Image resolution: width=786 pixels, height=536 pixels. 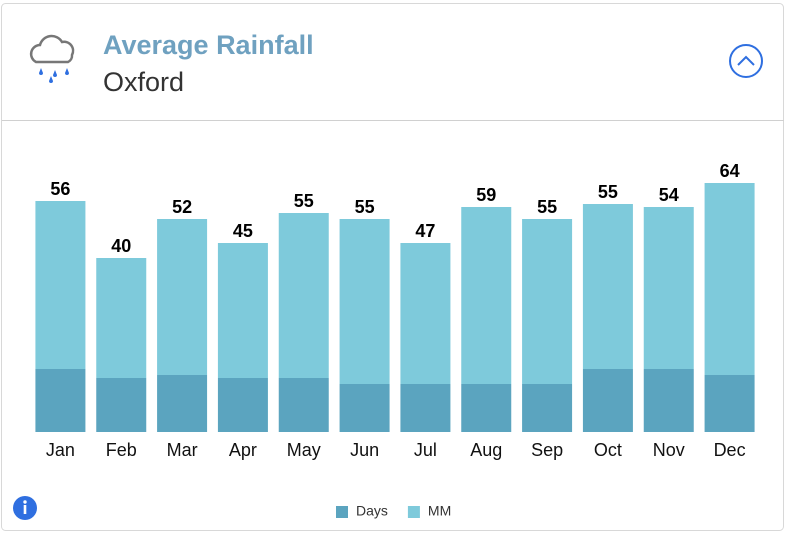 I want to click on x-tick-label: Oct, so click(x=608, y=450).